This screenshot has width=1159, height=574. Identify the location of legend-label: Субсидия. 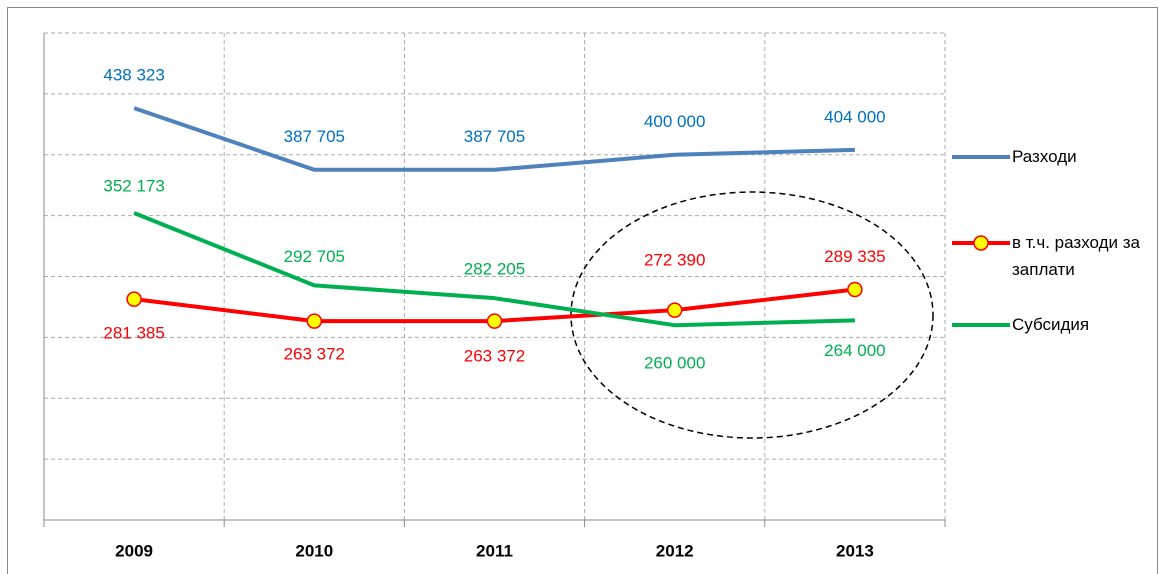
(1051, 324).